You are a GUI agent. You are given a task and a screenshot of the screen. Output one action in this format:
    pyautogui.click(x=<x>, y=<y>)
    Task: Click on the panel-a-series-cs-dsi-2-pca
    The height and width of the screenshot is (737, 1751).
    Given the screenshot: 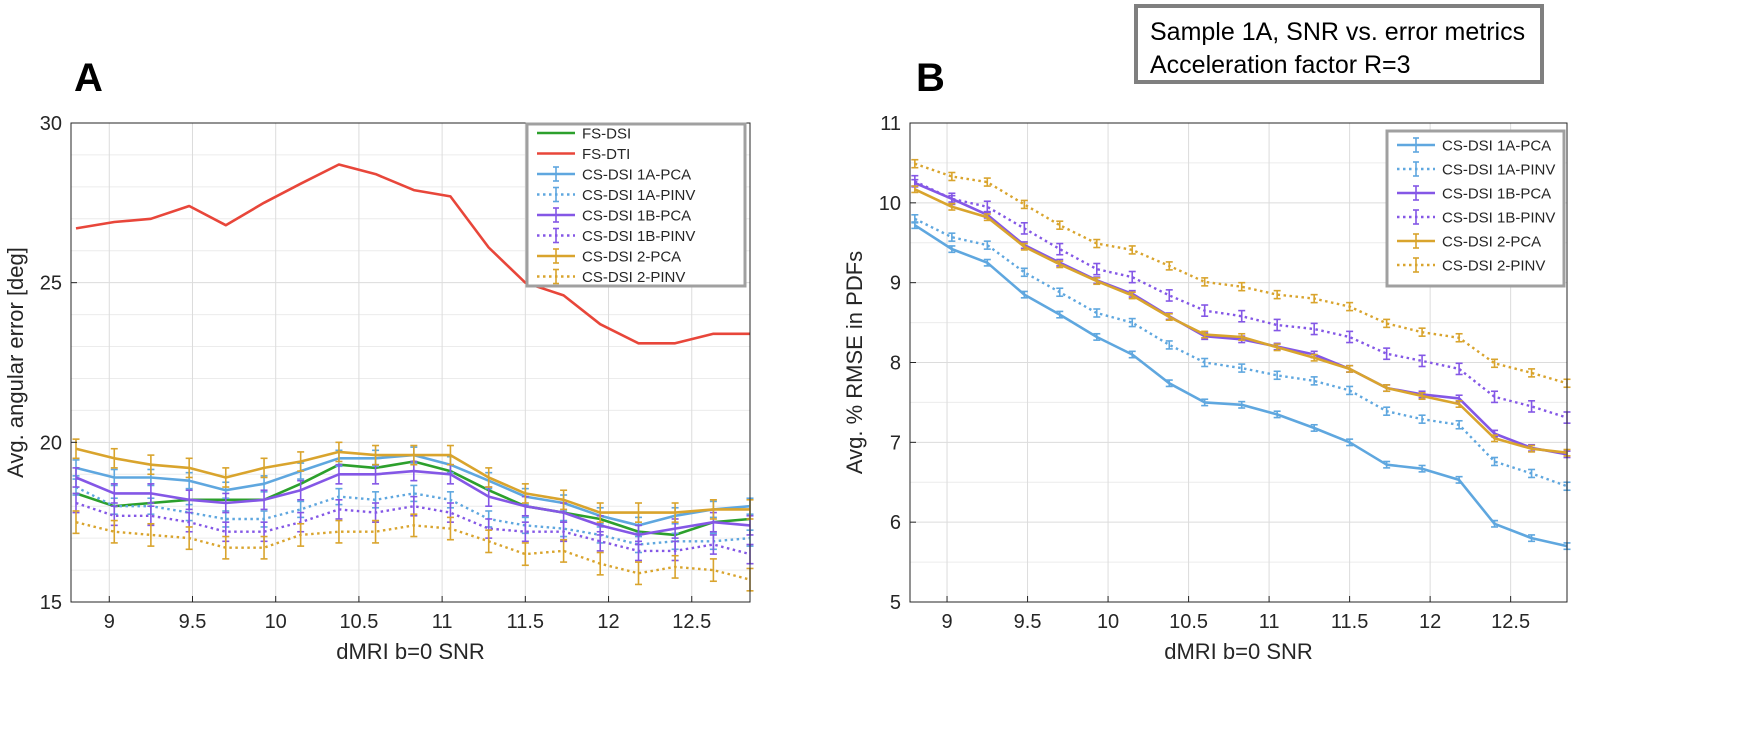 What is the action you would take?
    pyautogui.click(x=413, y=480)
    